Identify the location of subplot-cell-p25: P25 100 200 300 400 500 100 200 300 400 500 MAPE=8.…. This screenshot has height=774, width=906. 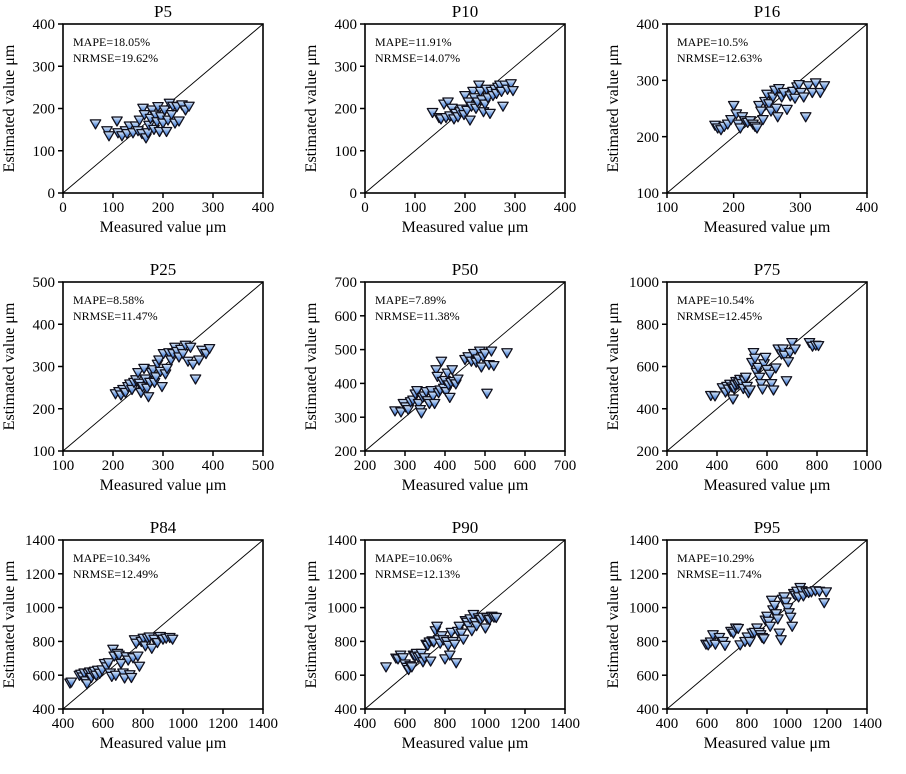
(151, 387).